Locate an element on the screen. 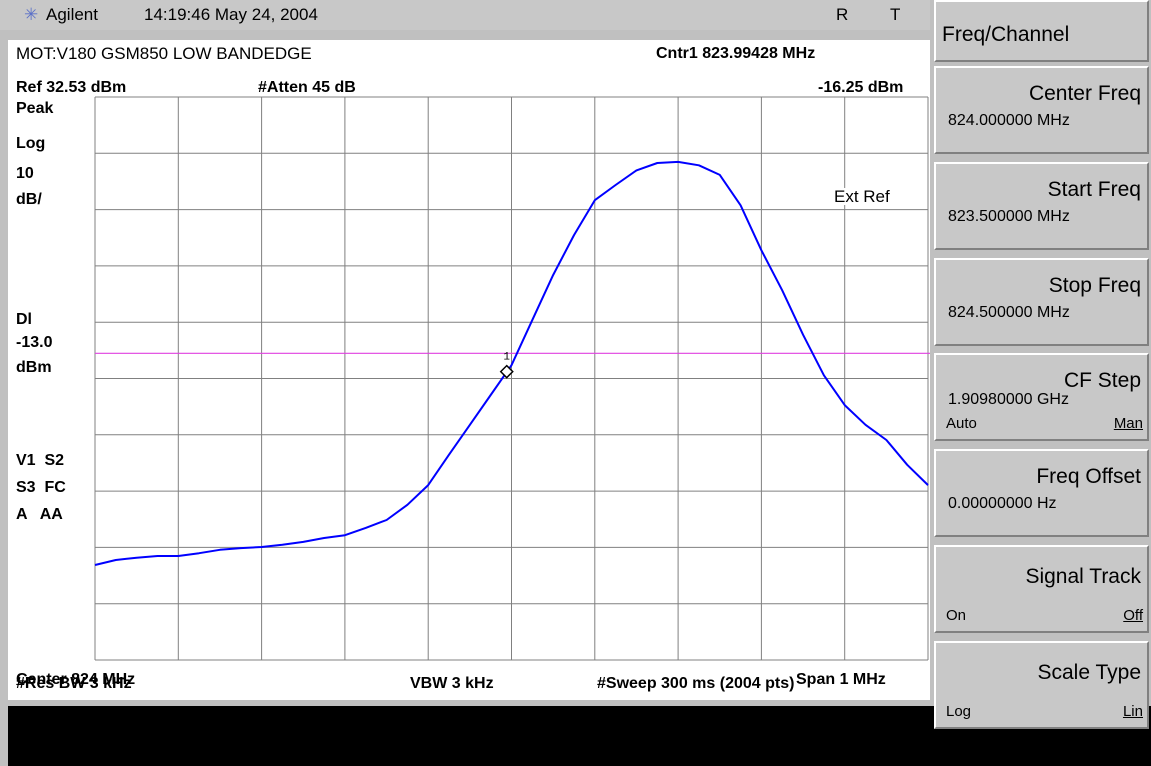  vbw: VBW 3 kHz is located at coordinates (452, 683).